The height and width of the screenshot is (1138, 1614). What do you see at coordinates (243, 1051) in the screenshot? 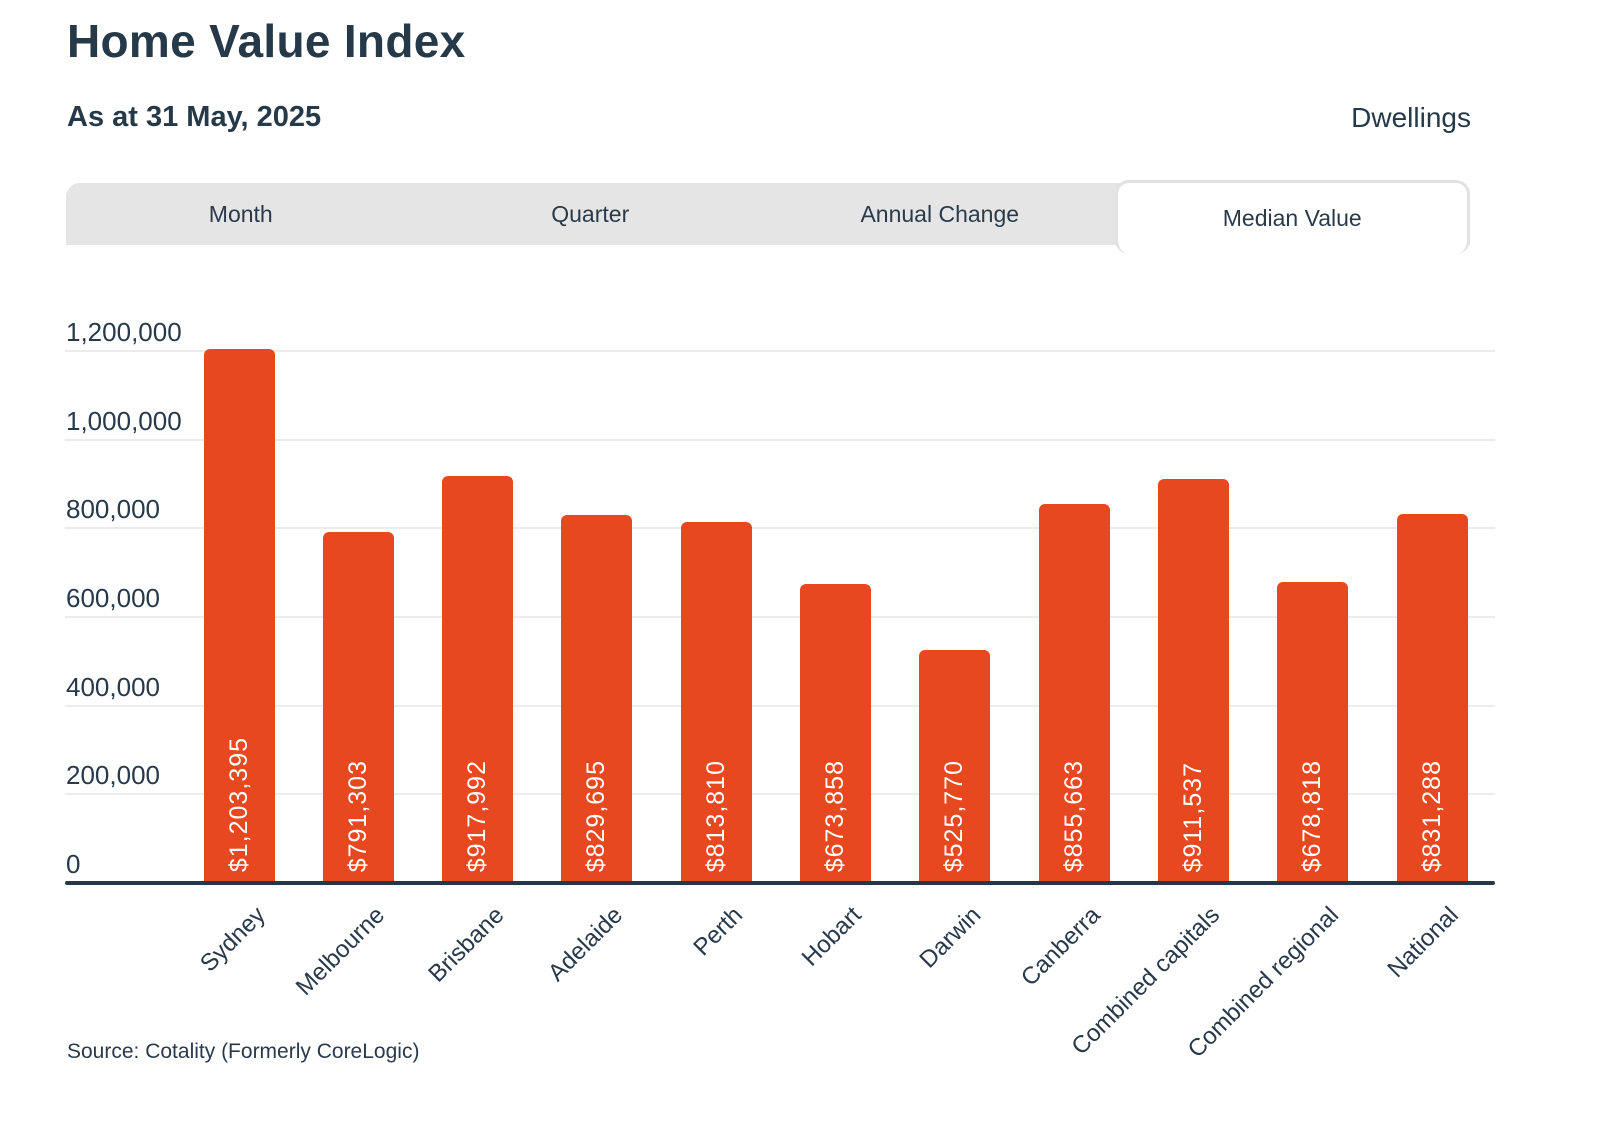
I see `source-note: Source: Cotality (Formerly CoreLogic)` at bounding box center [243, 1051].